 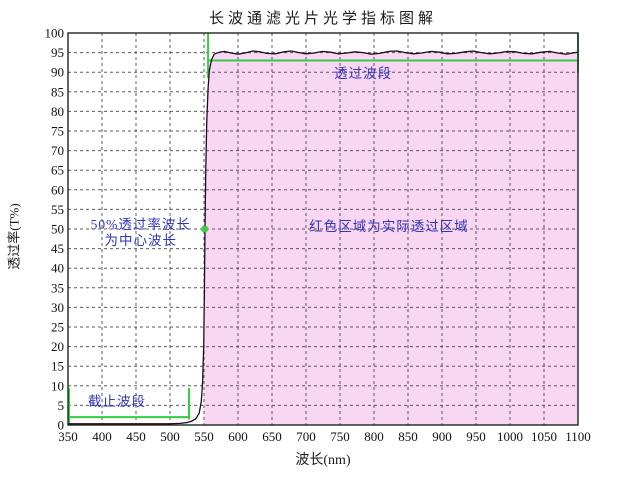 I want to click on y-tick-label: 65, so click(x=57, y=170).